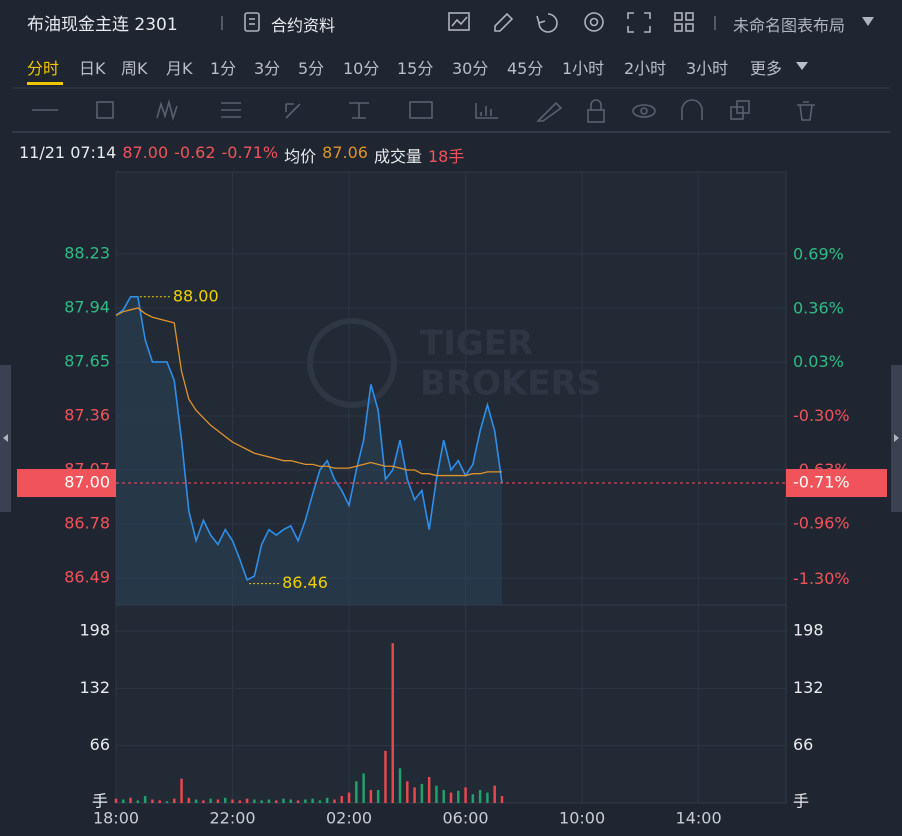  What do you see at coordinates (94, 687) in the screenshot?
I see `volume-tick-label: 132` at bounding box center [94, 687].